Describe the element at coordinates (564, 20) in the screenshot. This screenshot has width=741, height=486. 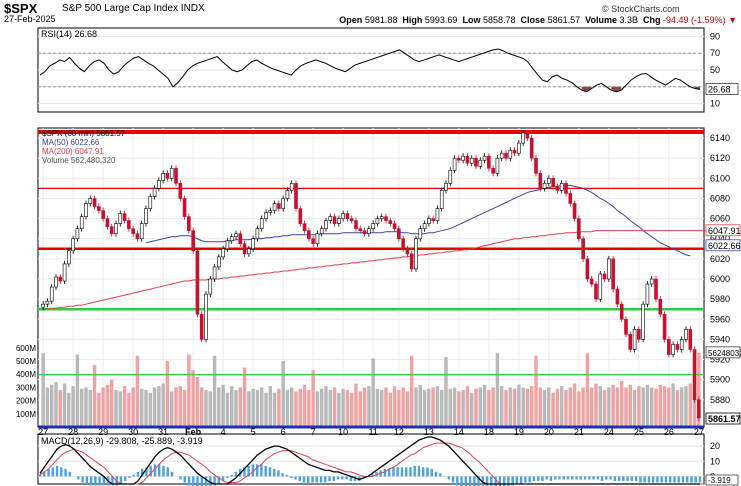
I see `close-value: 5861.57` at that location.